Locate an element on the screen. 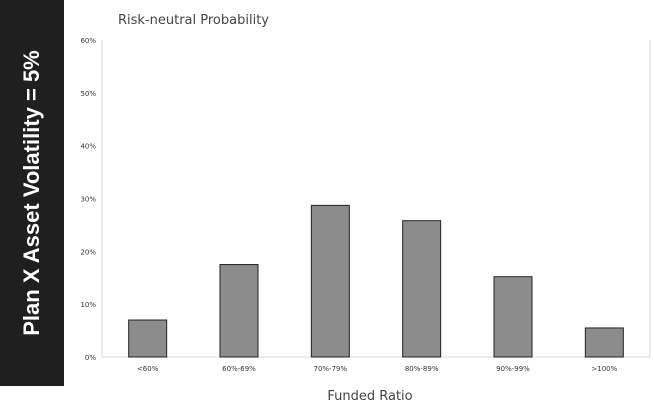  x-tick-label: 90%-99% is located at coordinates (513, 369).